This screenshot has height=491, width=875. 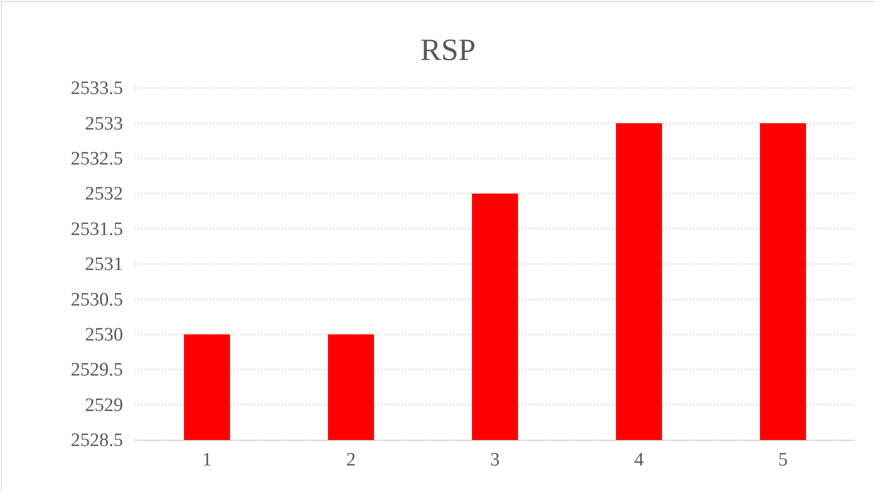 I want to click on x-tick-label: 3, so click(x=495, y=459).